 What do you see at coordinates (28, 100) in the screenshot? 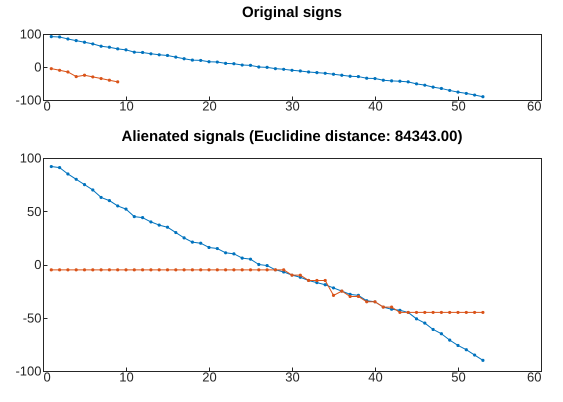
I see `y-tick-label: -100` at bounding box center [28, 100].